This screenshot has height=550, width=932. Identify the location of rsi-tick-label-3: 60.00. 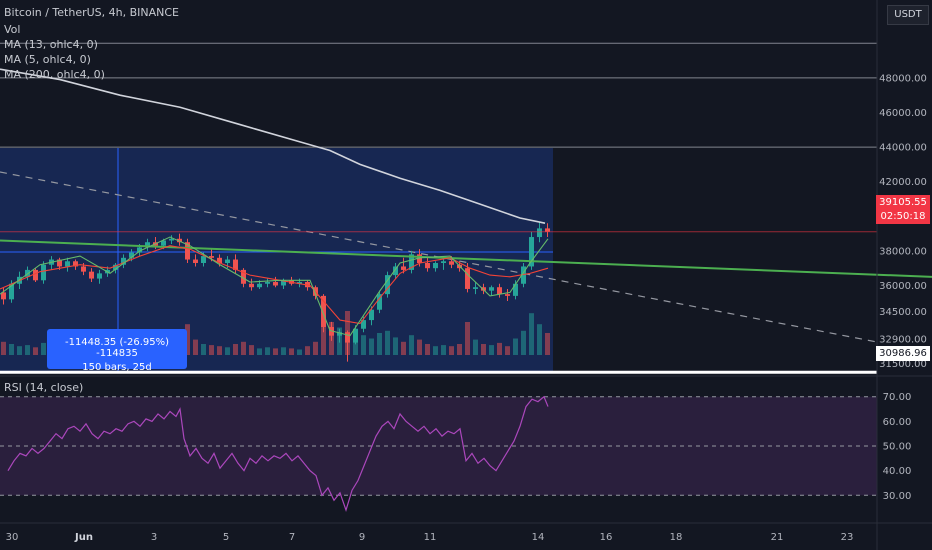
(897, 422).